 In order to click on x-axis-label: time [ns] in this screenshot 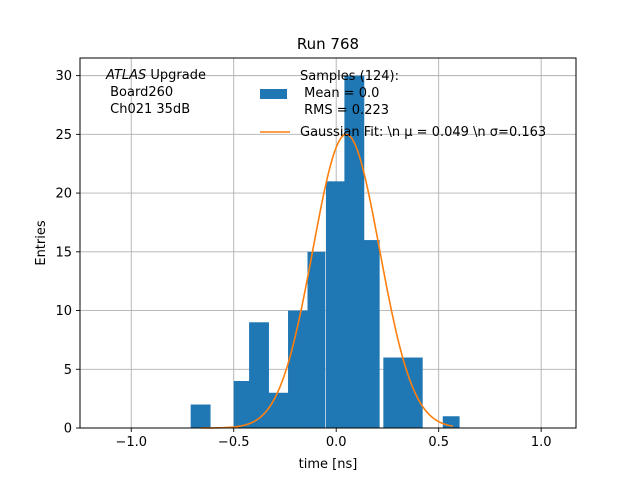, I will do `click(328, 464)`.